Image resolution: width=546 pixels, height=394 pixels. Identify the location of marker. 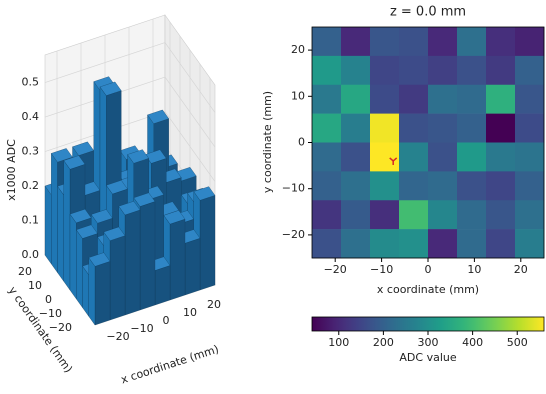
(393, 161).